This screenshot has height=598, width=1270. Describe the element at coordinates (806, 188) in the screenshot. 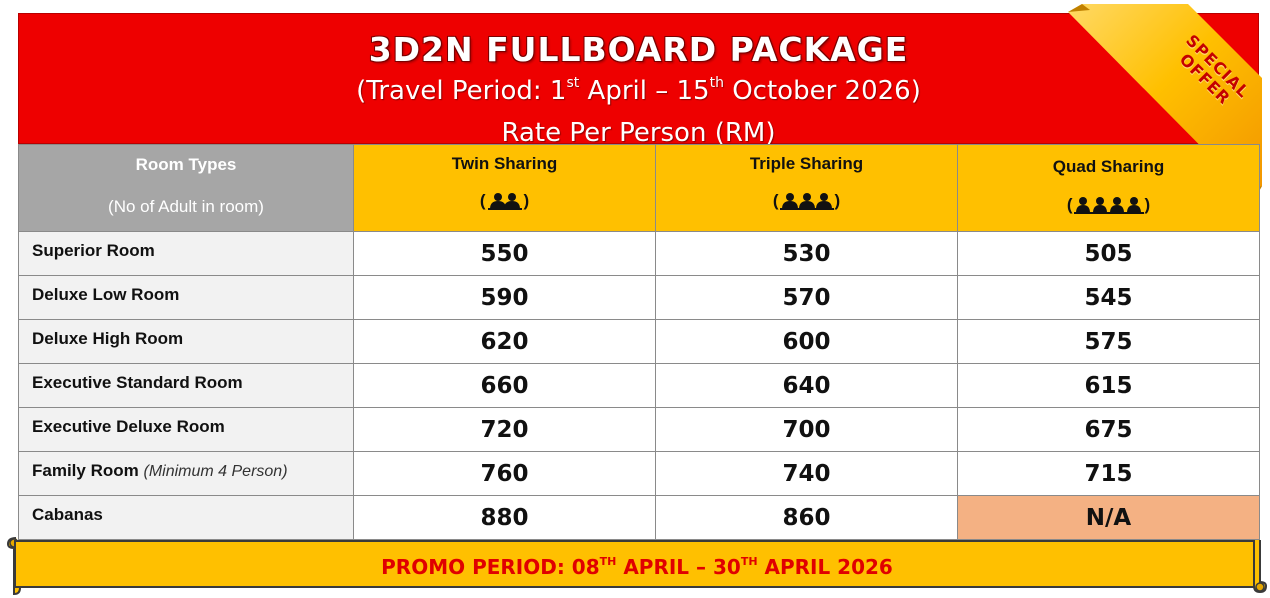

I see `triple-sharing-header: Triple Sharing ( )` at that location.